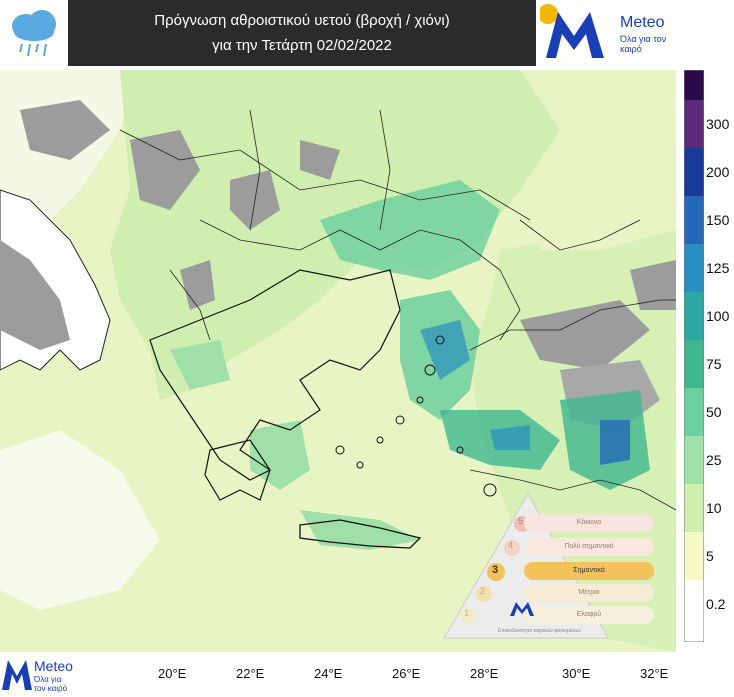 The height and width of the screenshot is (697, 734). Describe the element at coordinates (589, 615) in the screenshot. I see `legend-row-light: Ελαφρύ` at that location.